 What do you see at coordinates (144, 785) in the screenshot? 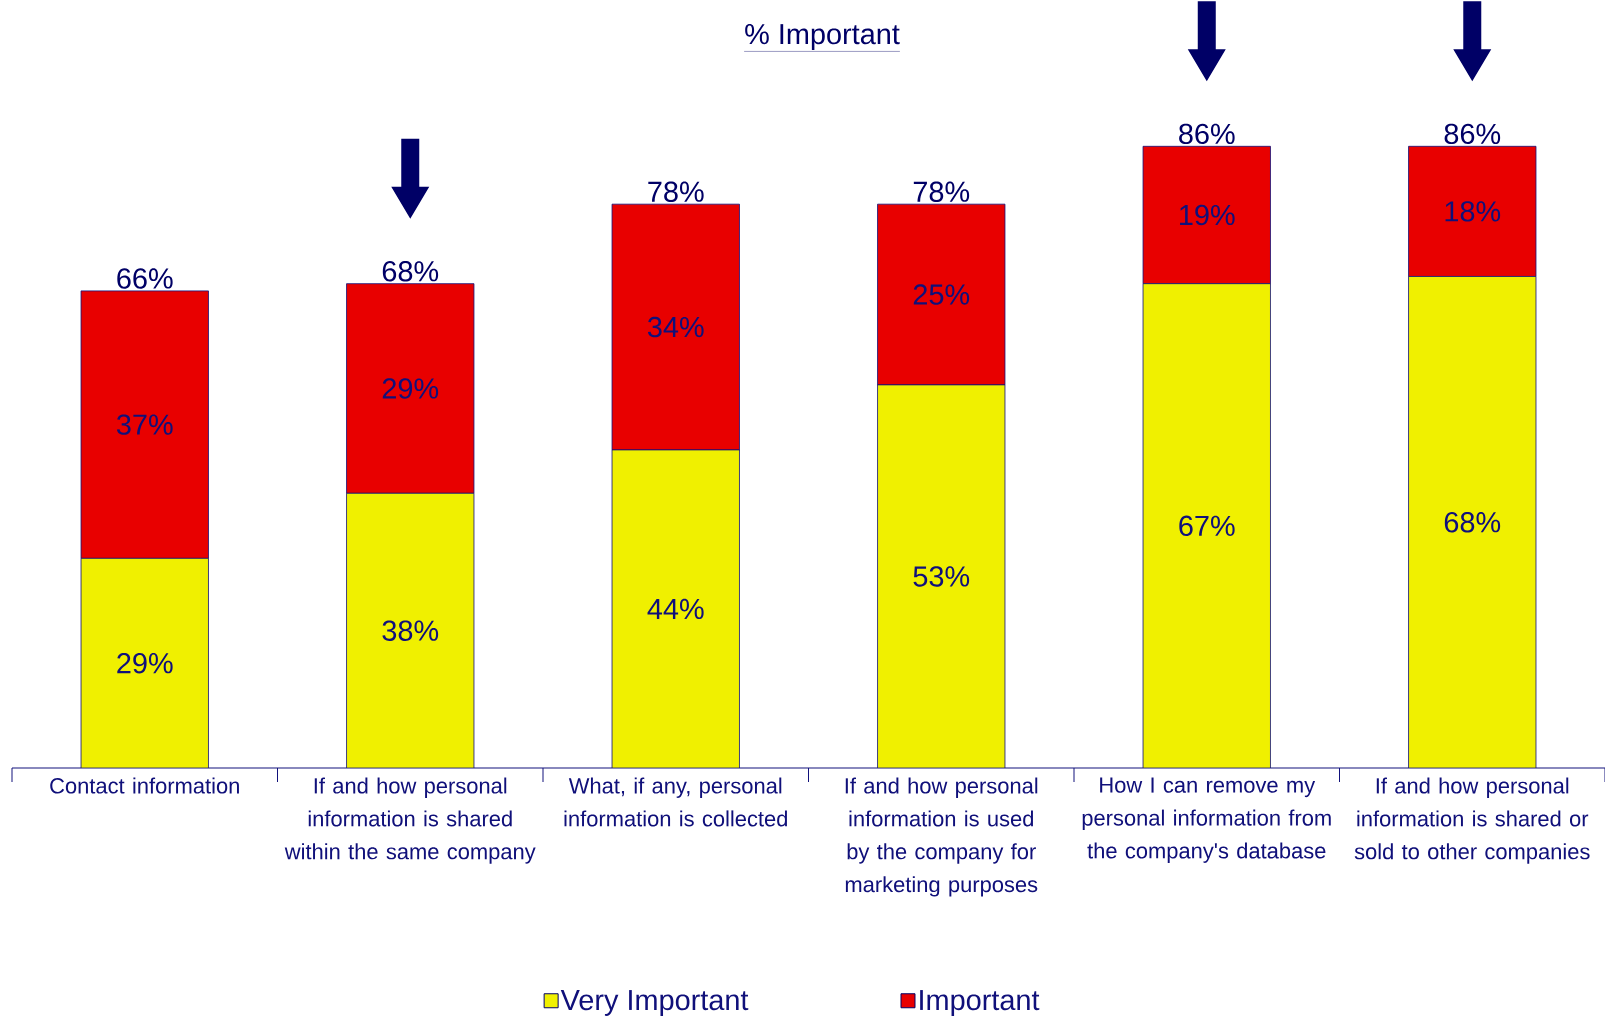
I see `x-tick-label: Contact information` at bounding box center [144, 785].